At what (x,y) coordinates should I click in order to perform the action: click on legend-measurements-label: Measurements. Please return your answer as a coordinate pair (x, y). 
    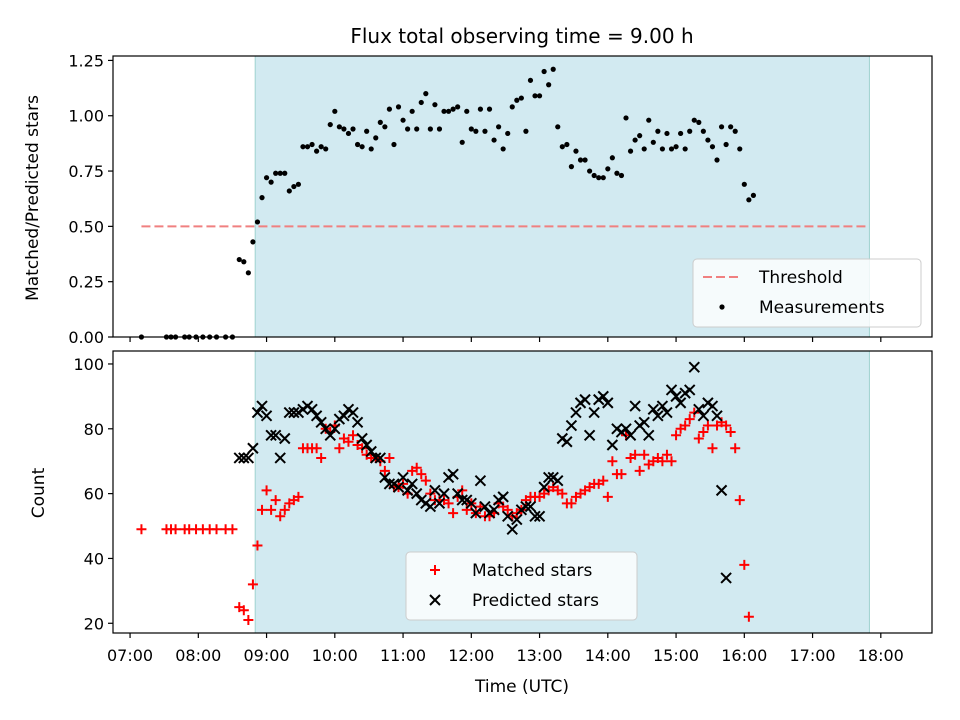
    Looking at the image, I should click on (822, 308).